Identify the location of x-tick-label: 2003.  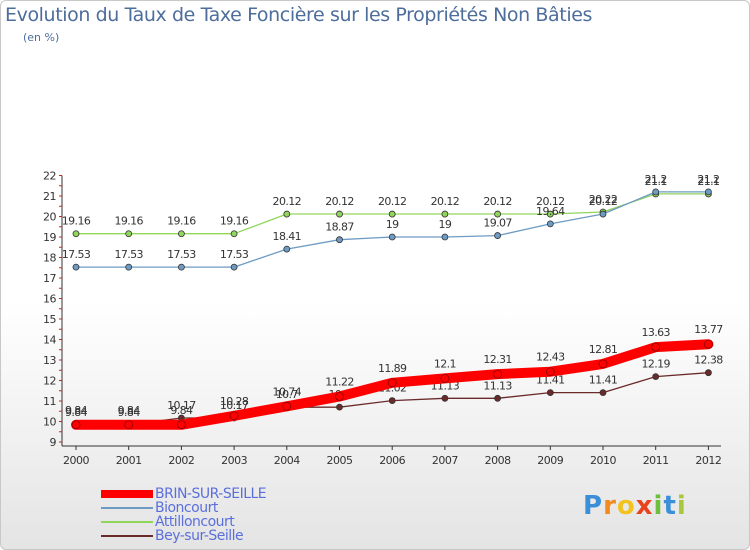
(234, 460).